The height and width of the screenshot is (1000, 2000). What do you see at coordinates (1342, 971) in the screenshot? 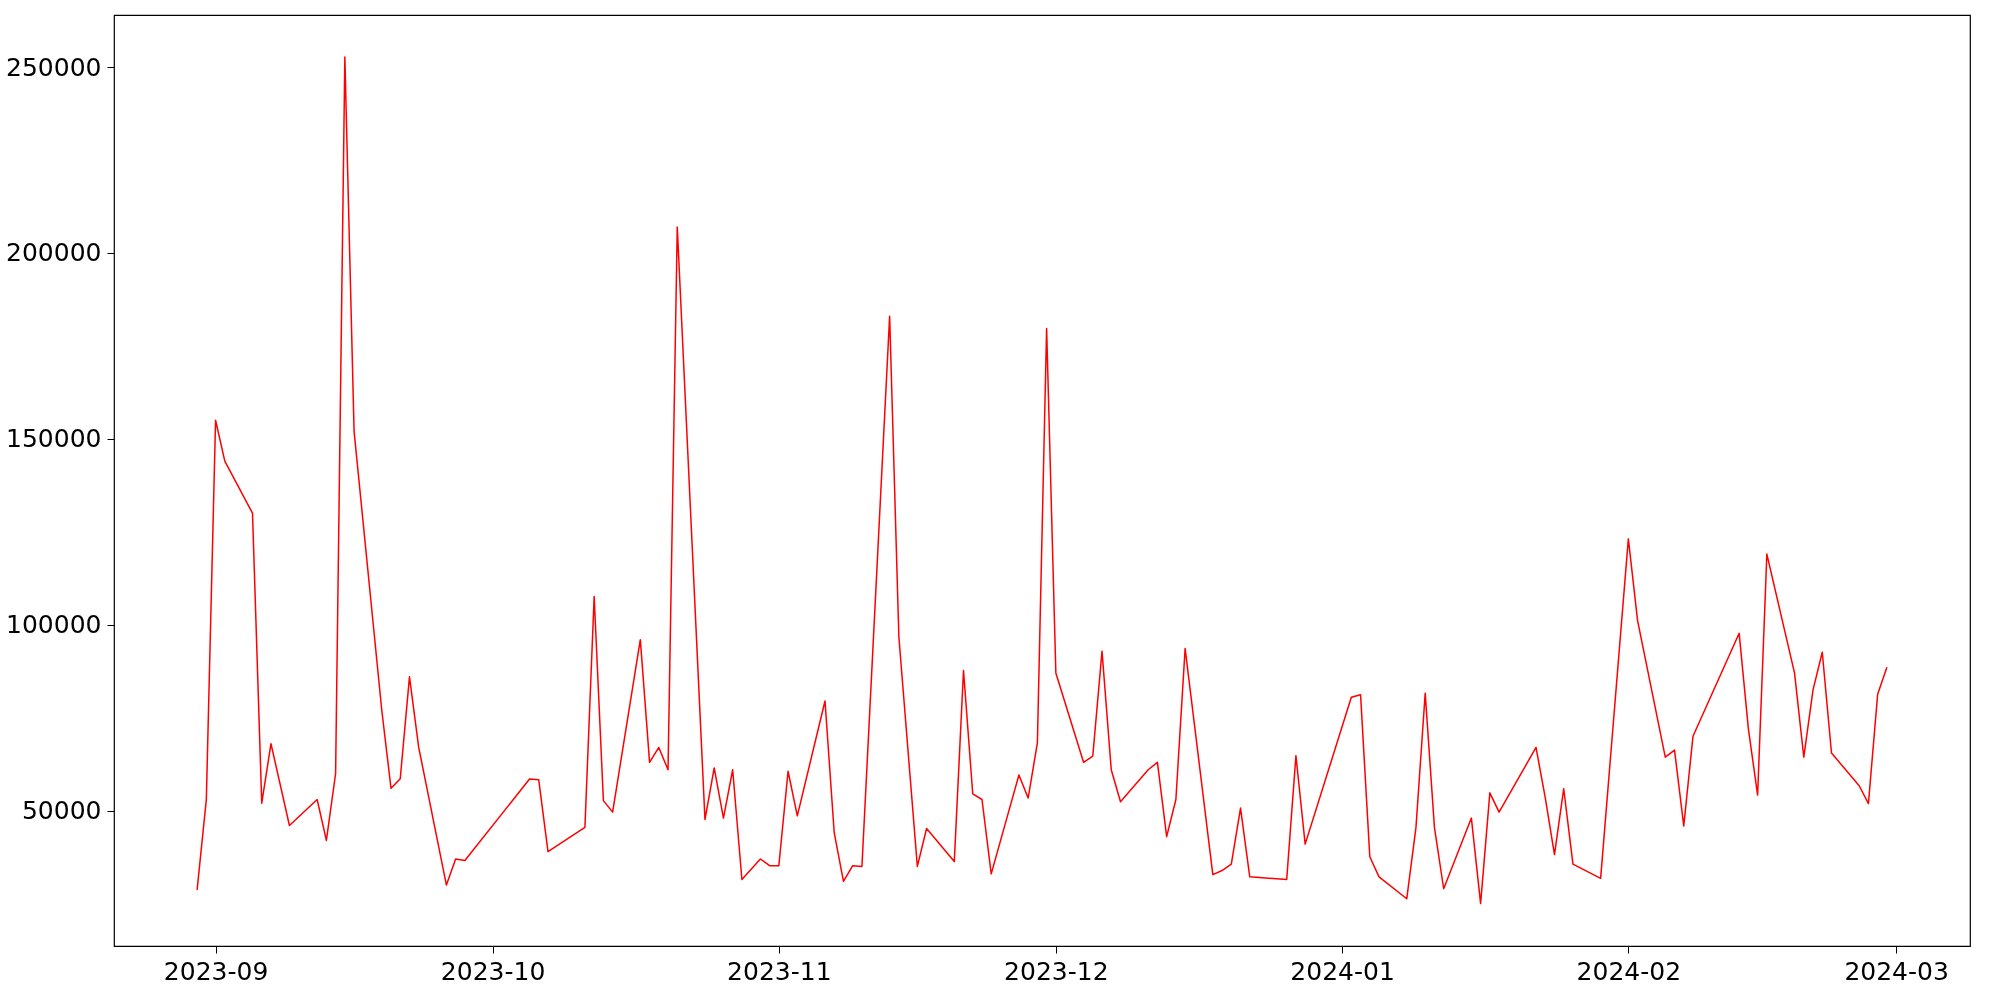
I see `x-tick-label: 2024-01` at bounding box center [1342, 971].